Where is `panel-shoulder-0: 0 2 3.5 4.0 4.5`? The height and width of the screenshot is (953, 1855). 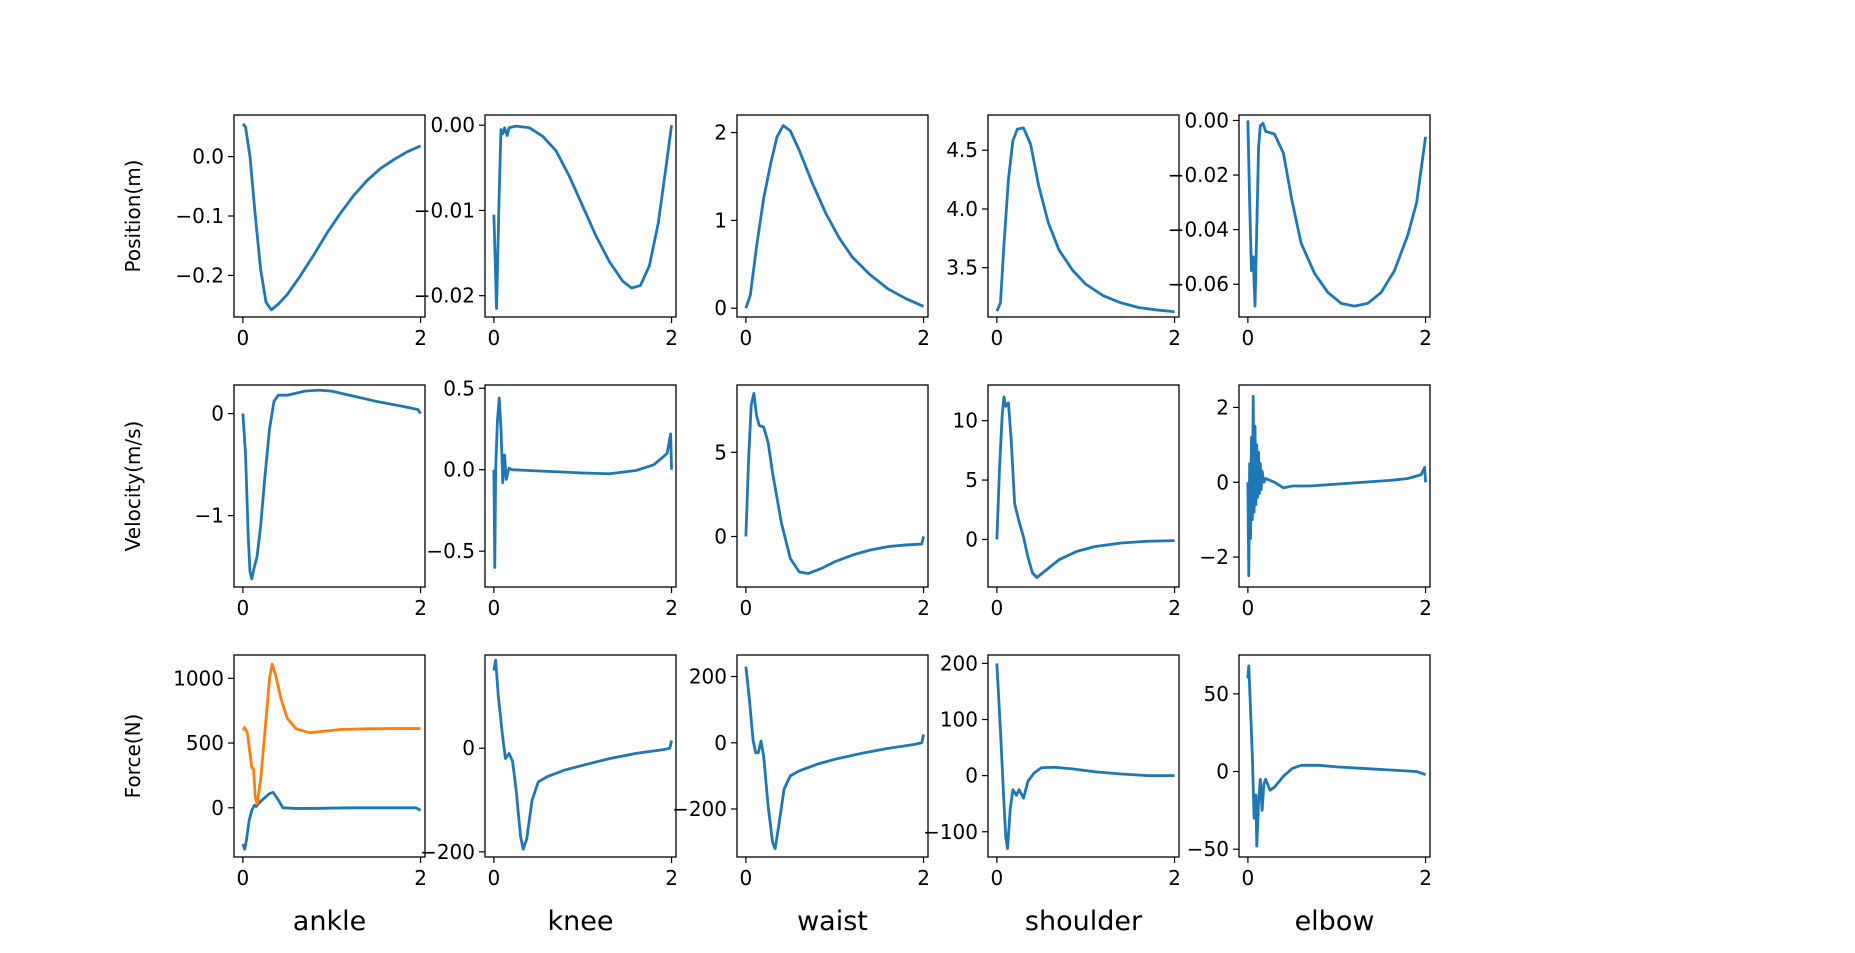
panel-shoulder-0: 0 2 3.5 4.0 4.5 is located at coordinates (1063, 232).